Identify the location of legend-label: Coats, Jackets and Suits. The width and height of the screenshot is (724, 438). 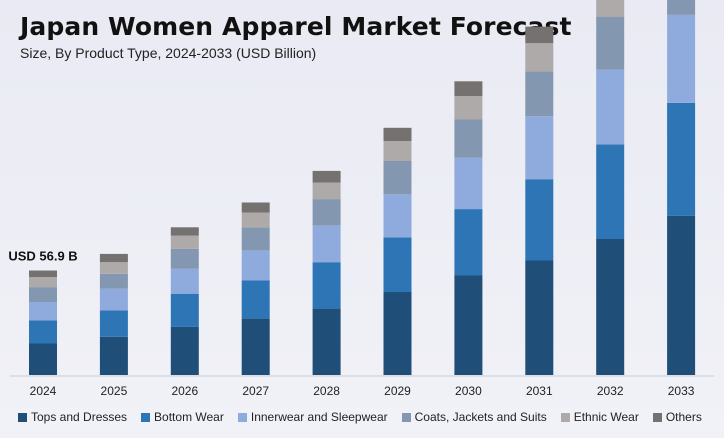
(480, 417).